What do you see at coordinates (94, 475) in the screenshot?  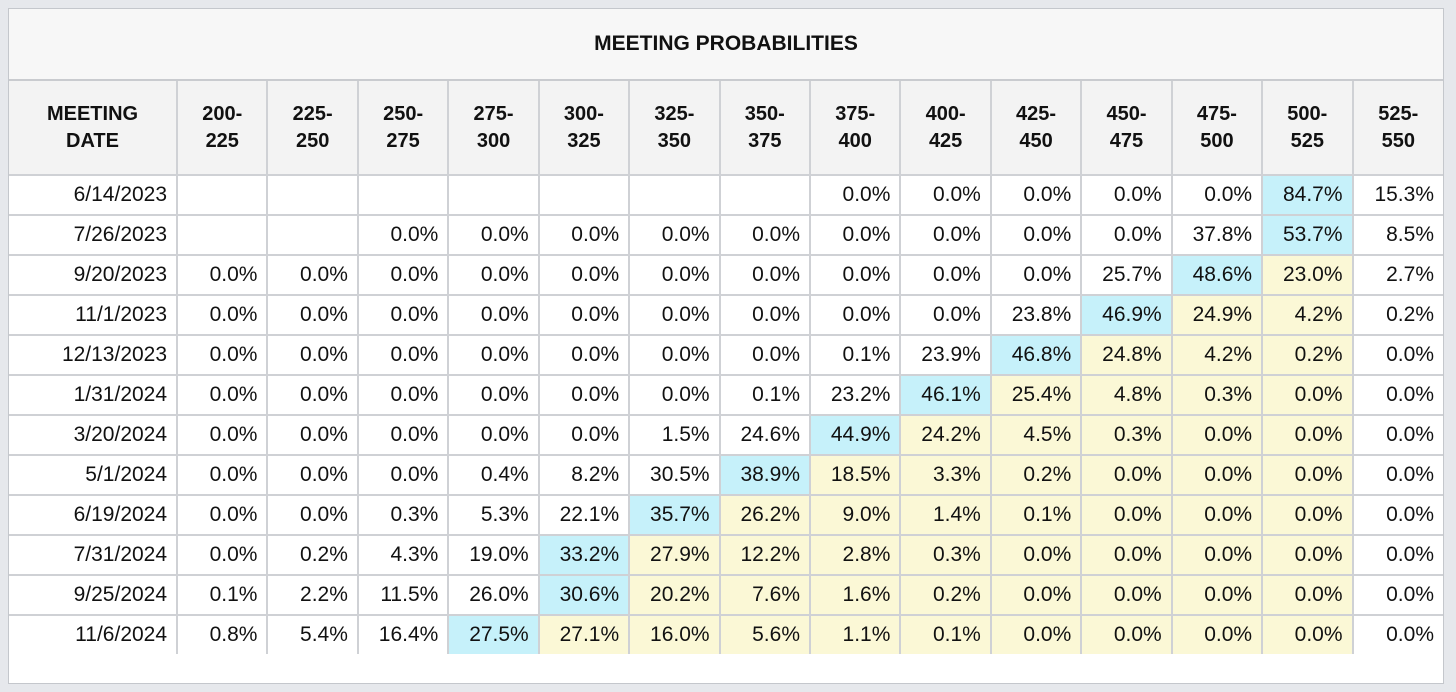 I see `meeting-date-cell: 5/1/2024` at bounding box center [94, 475].